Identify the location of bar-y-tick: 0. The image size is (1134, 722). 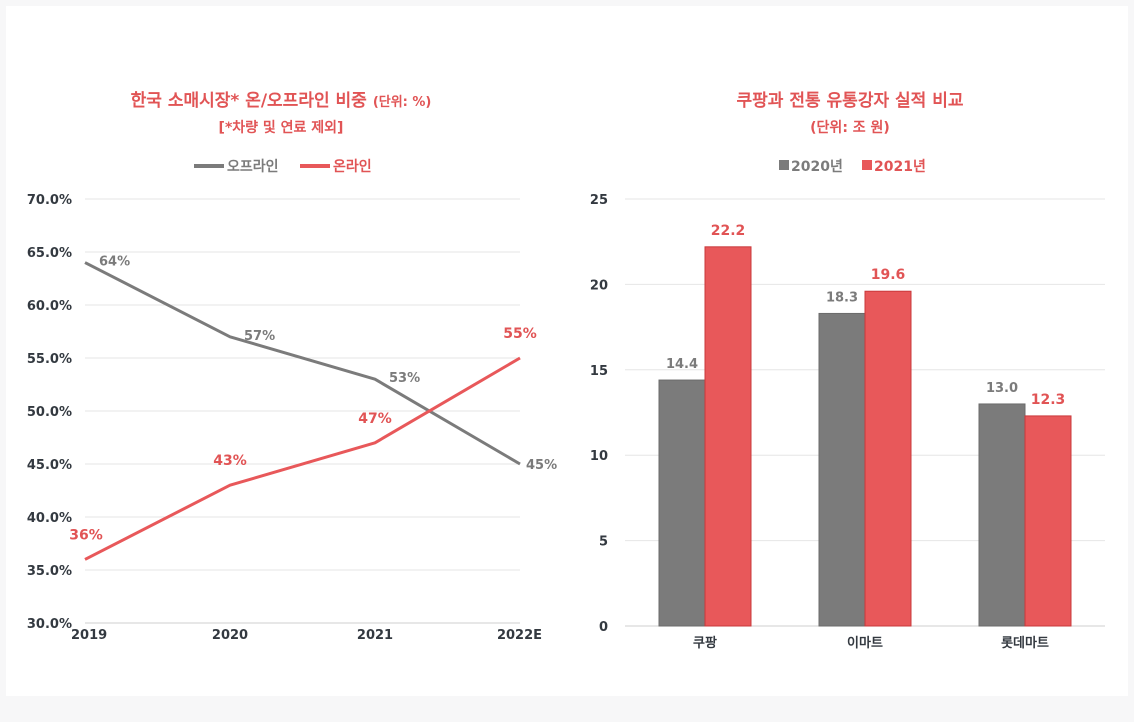
(603, 627).